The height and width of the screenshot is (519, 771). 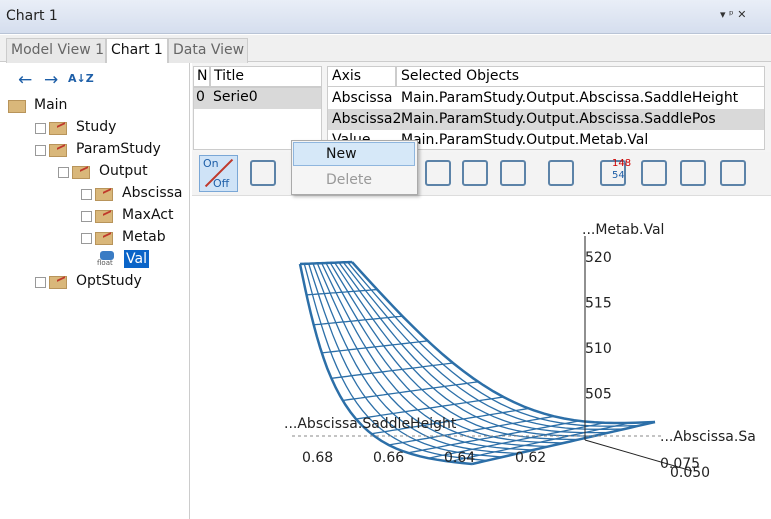 I want to click on tab: Model View 1, so click(x=56, y=50).